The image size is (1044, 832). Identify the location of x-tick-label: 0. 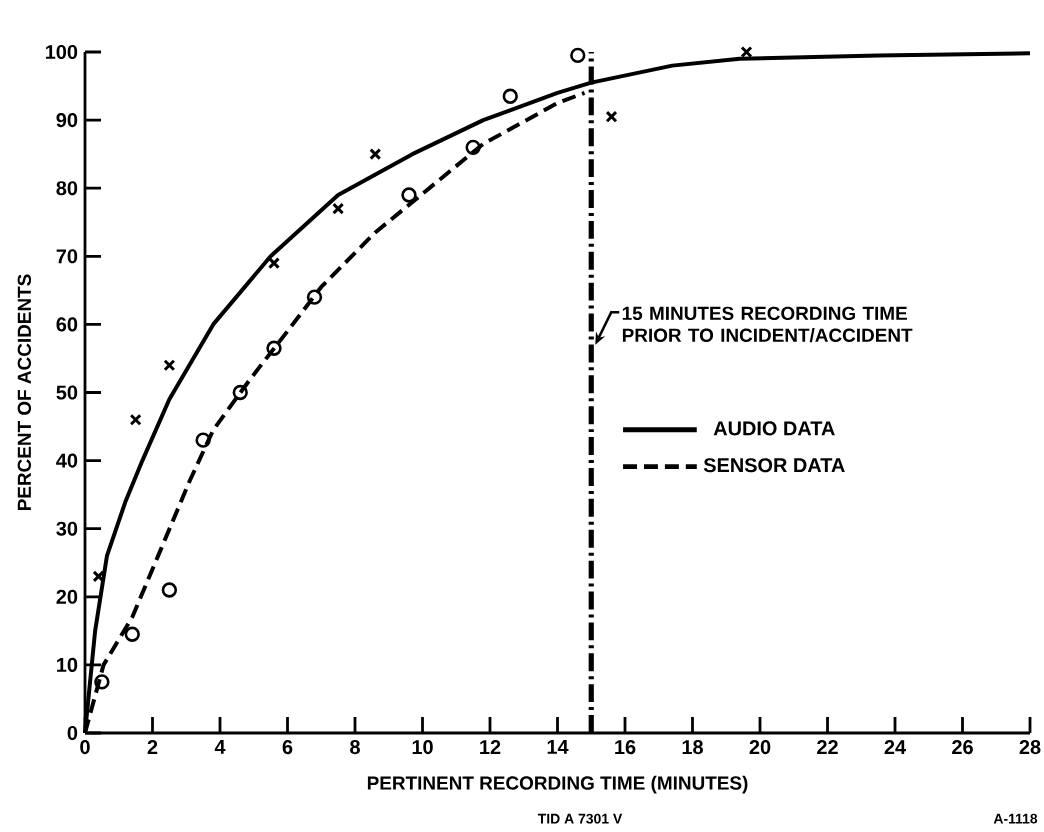
(85, 747).